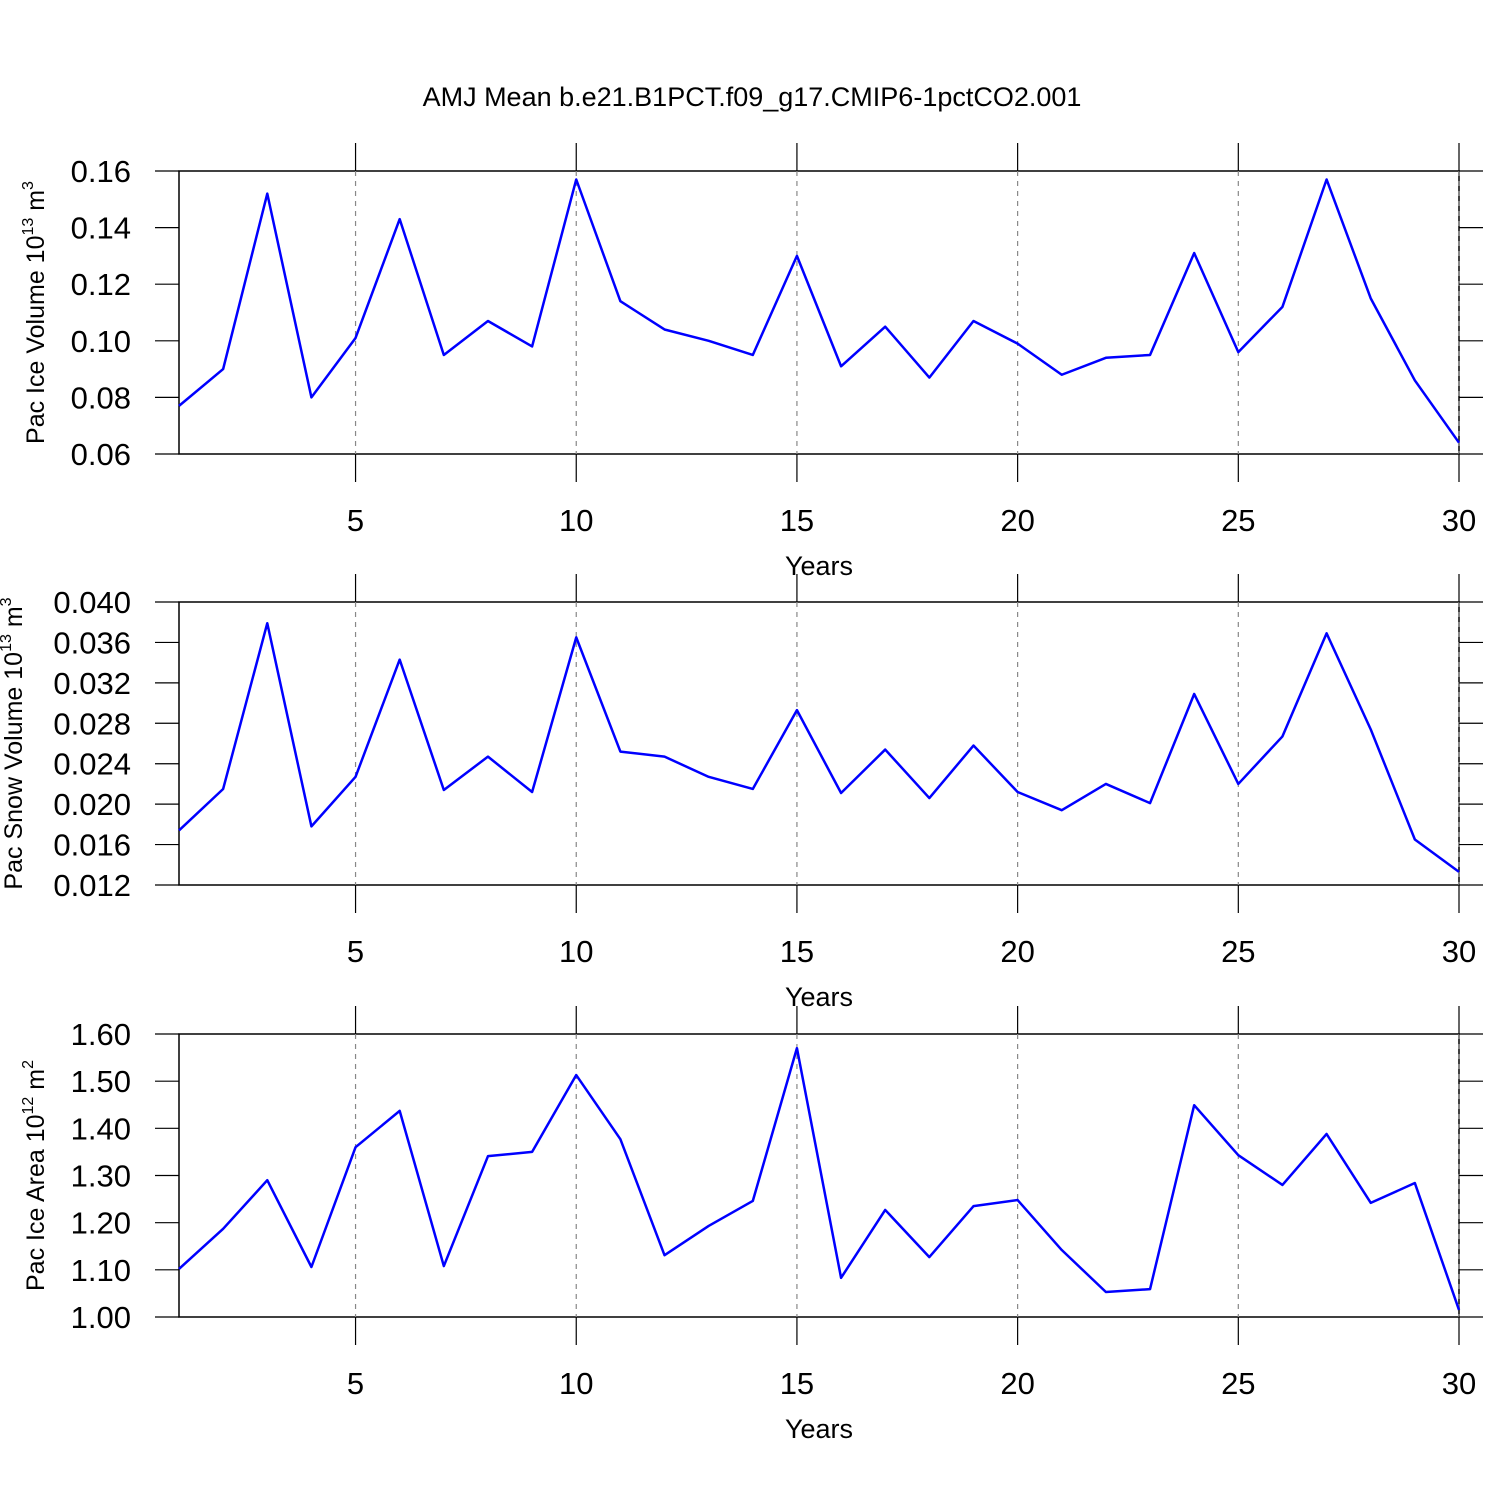 The height and width of the screenshot is (1500, 1500). Describe the element at coordinates (28, 1106) in the screenshot. I see `y-axis-label-exponent: 12` at that location.